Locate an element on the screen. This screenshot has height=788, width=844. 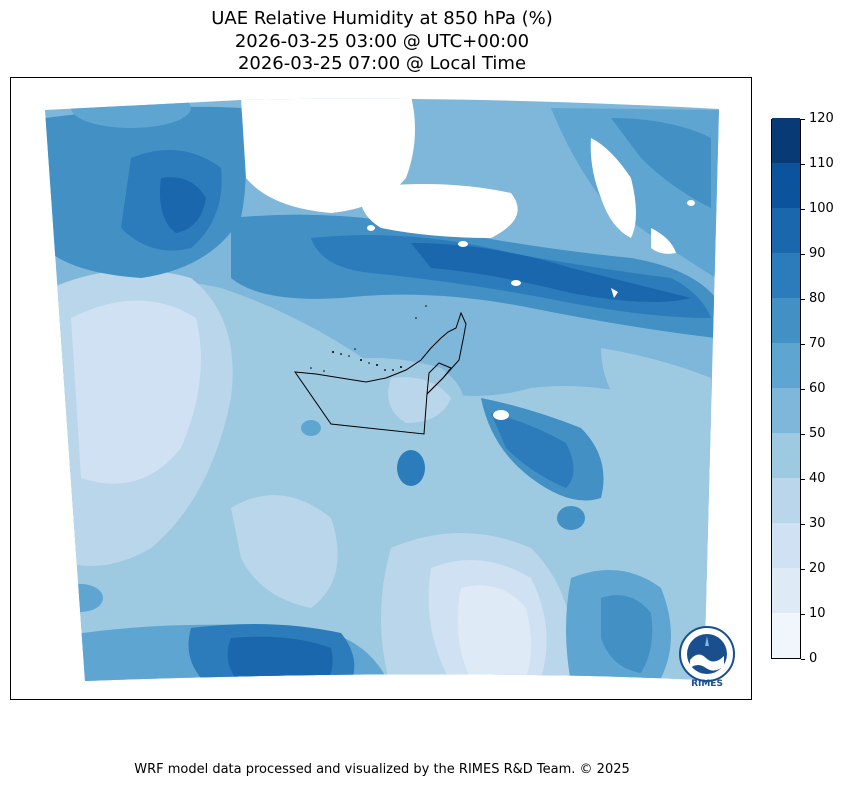
rimes-logo-text: RIMES is located at coordinates (707, 683).